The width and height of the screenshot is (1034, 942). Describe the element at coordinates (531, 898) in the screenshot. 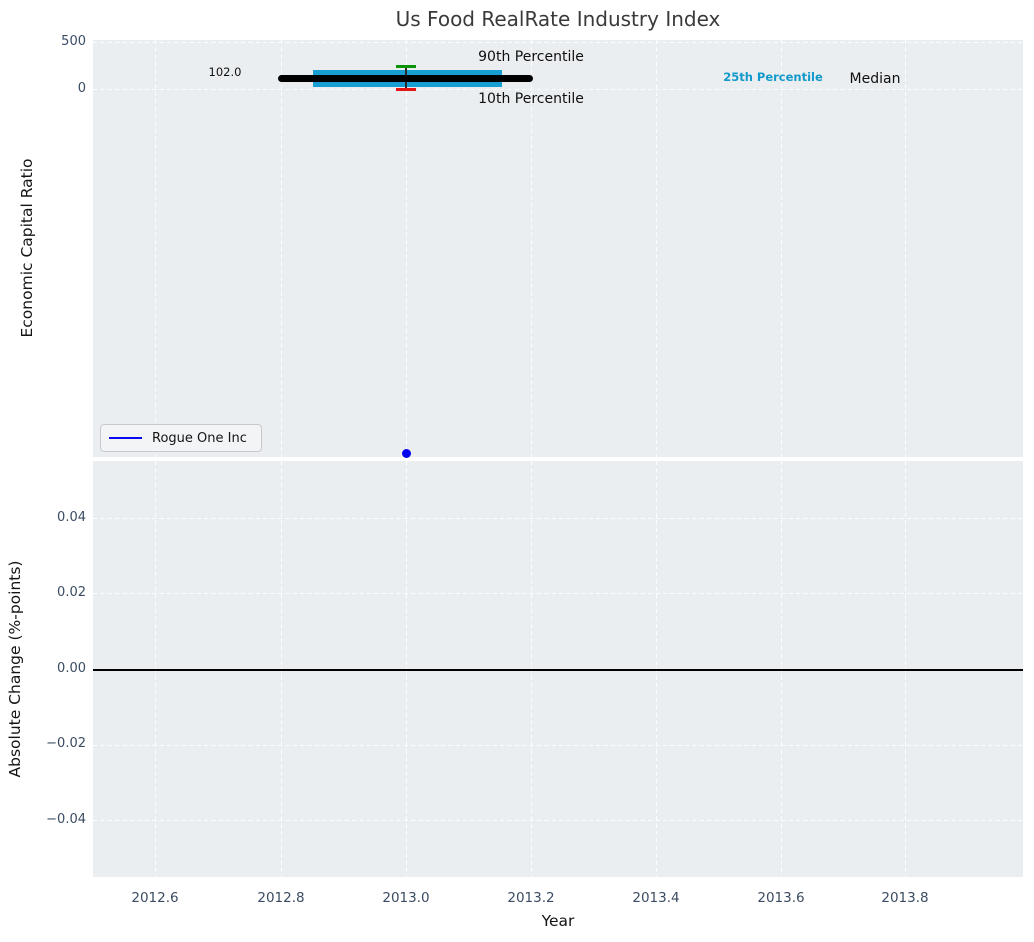

I see `x-tick: 2013.2` at that location.